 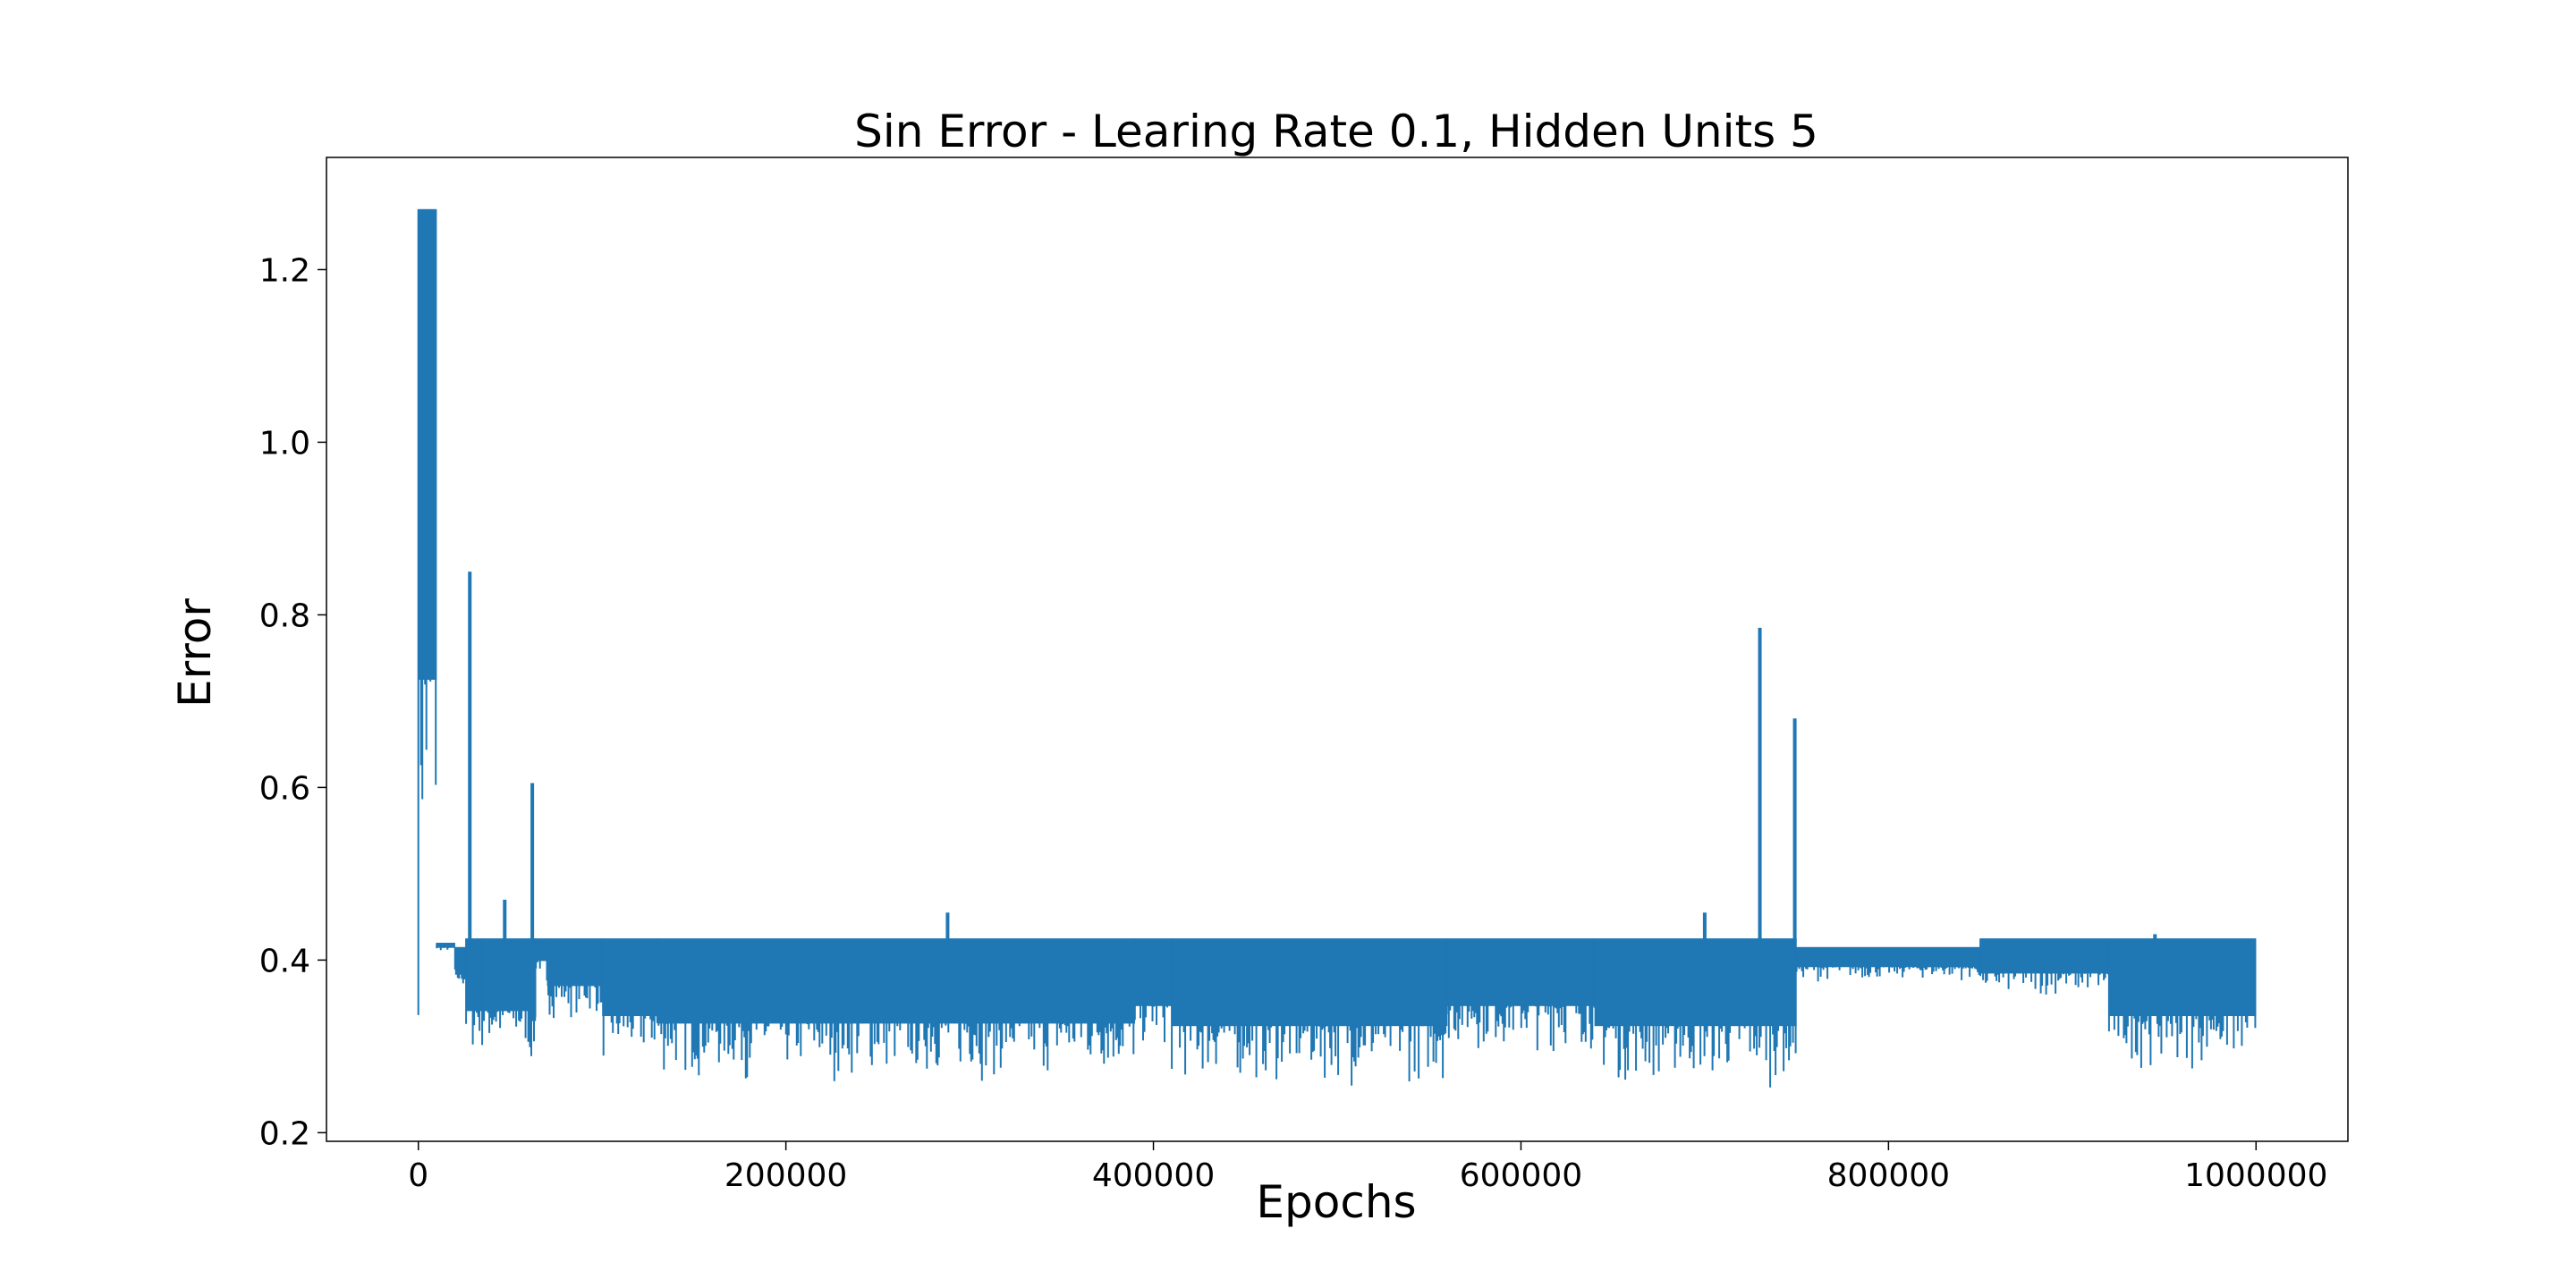 What do you see at coordinates (284, 270) in the screenshot?
I see `y-tick-label: 1.2` at bounding box center [284, 270].